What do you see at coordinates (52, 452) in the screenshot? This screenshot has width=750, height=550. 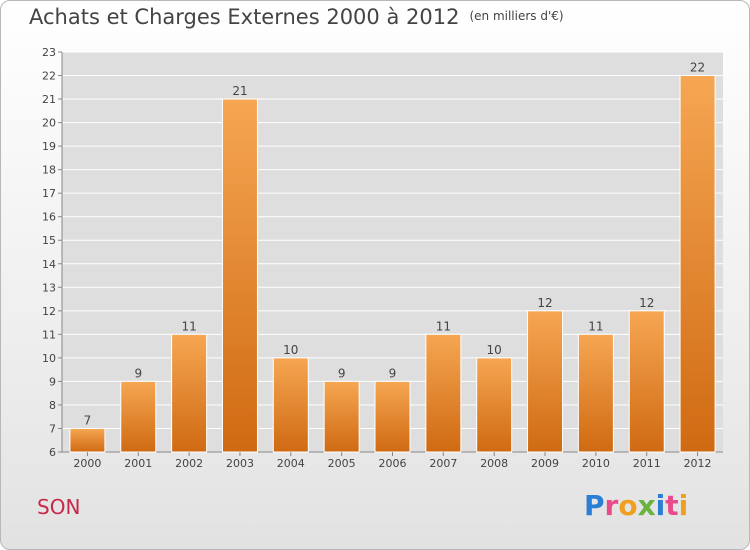 I see `y-tick-label: 6` at bounding box center [52, 452].